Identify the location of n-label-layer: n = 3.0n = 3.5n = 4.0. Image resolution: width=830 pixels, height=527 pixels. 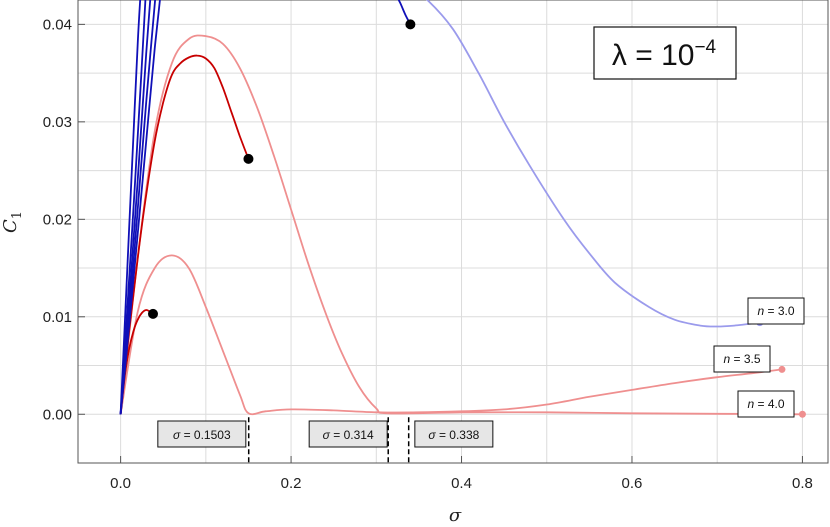
(759, 357).